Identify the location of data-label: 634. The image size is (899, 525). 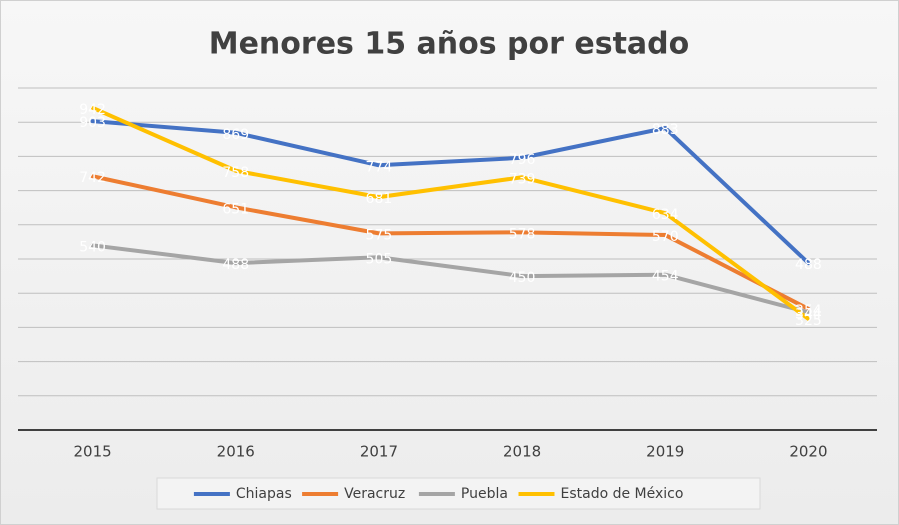
(665, 215).